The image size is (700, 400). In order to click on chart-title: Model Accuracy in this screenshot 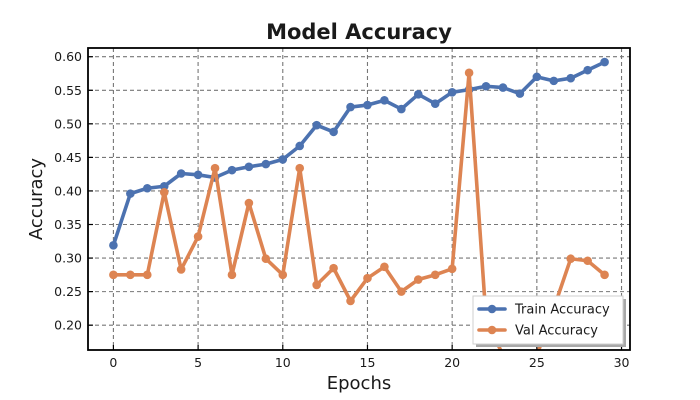, I will do `click(359, 32)`.